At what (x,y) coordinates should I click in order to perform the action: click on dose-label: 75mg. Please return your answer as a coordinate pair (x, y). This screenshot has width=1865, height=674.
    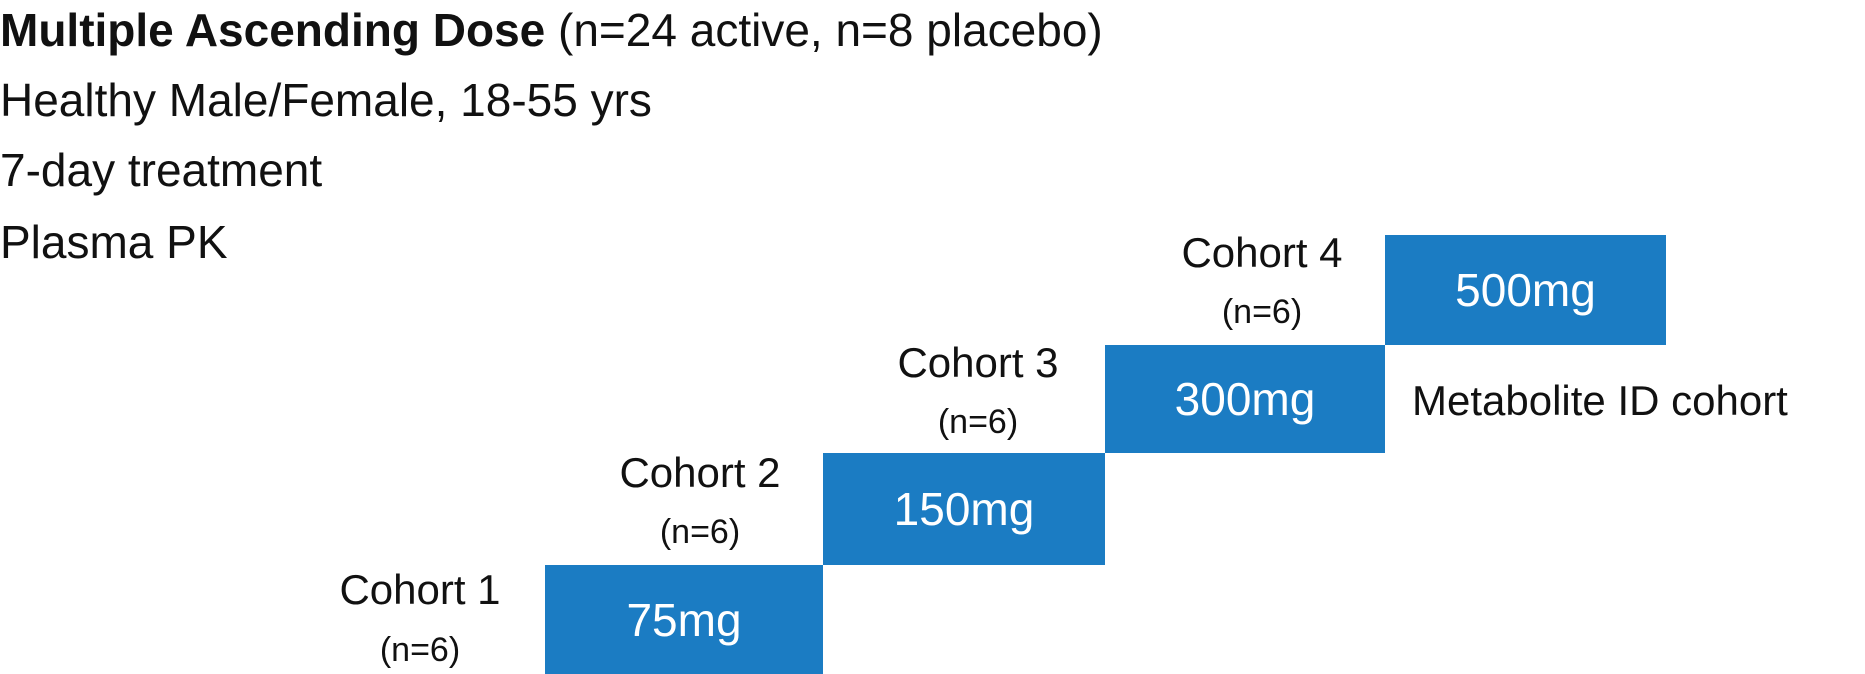
    Looking at the image, I should click on (684, 619).